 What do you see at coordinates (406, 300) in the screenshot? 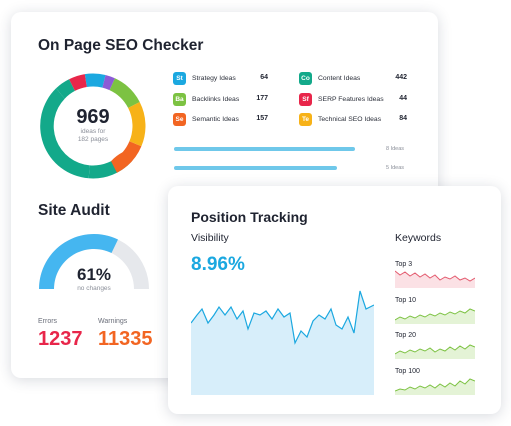
I see `keyword-top10-label: Top 10` at bounding box center [406, 300].